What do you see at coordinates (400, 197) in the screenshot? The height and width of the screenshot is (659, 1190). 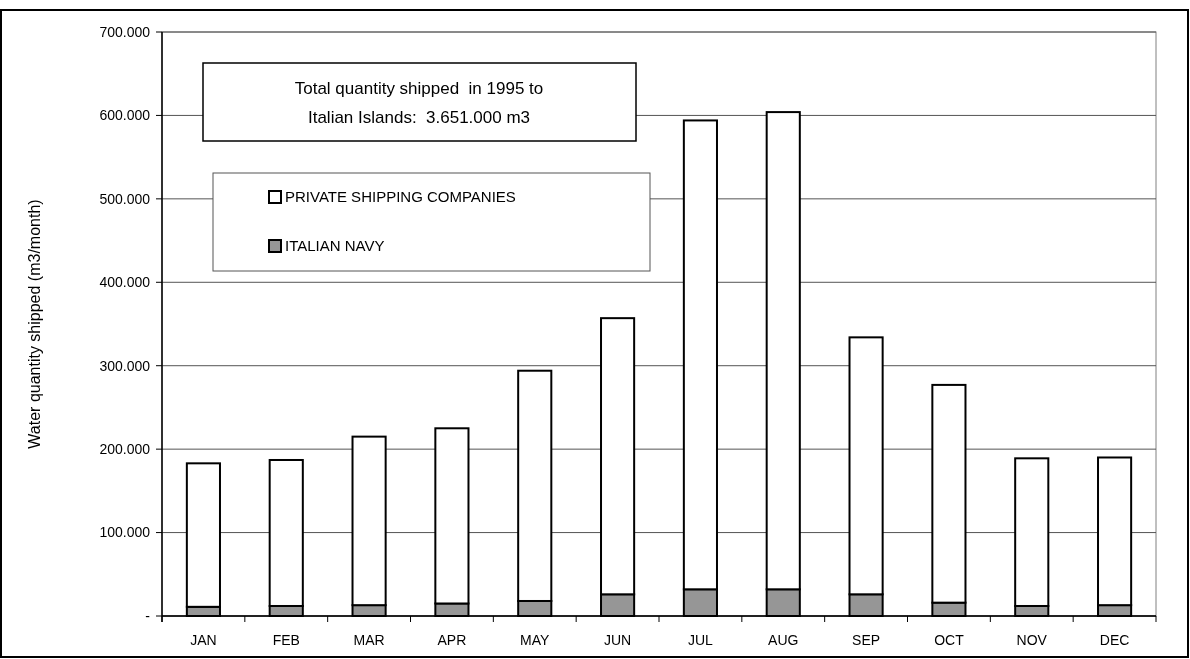 I see `legend-label: PRIVATE SHIPPING COMPANIES` at bounding box center [400, 197].